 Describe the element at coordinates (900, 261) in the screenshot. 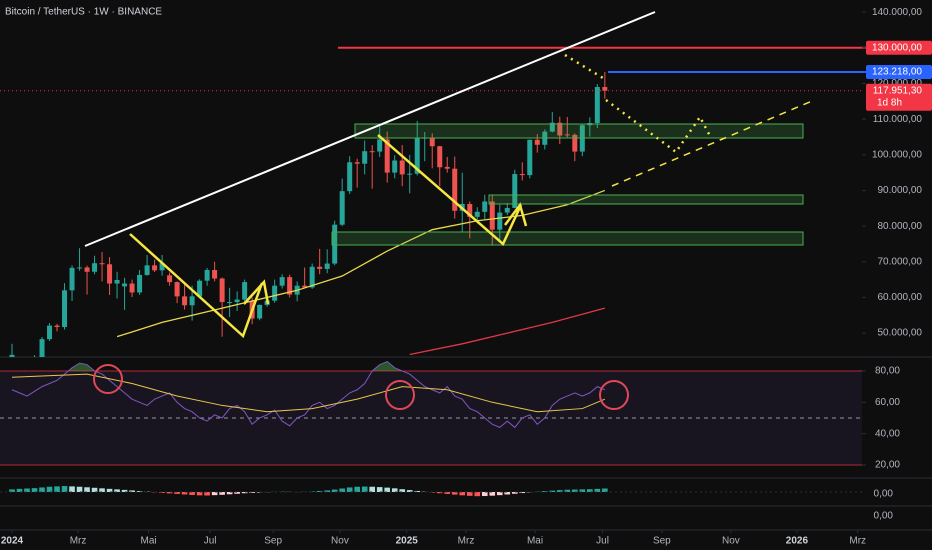

I see `y-tick-label: 70.000,00` at that location.